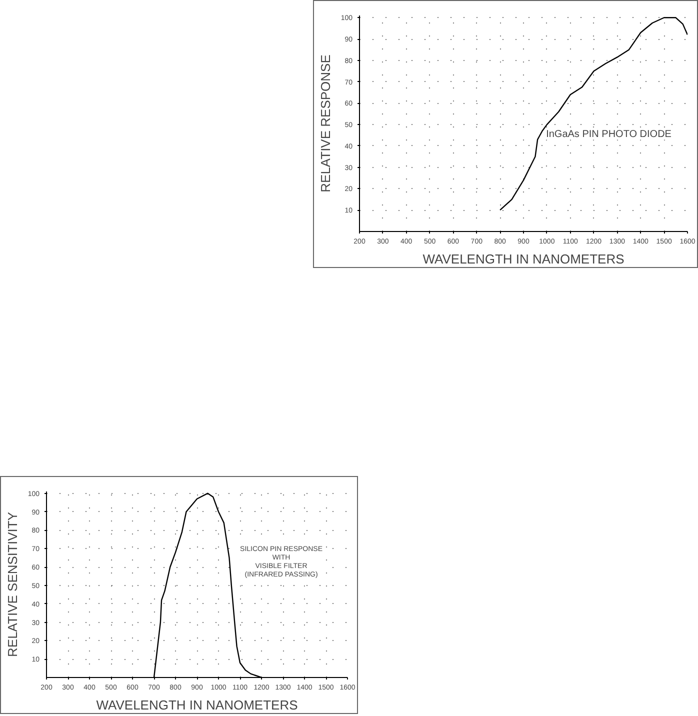  I want to click on line-series, so click(593, 114).